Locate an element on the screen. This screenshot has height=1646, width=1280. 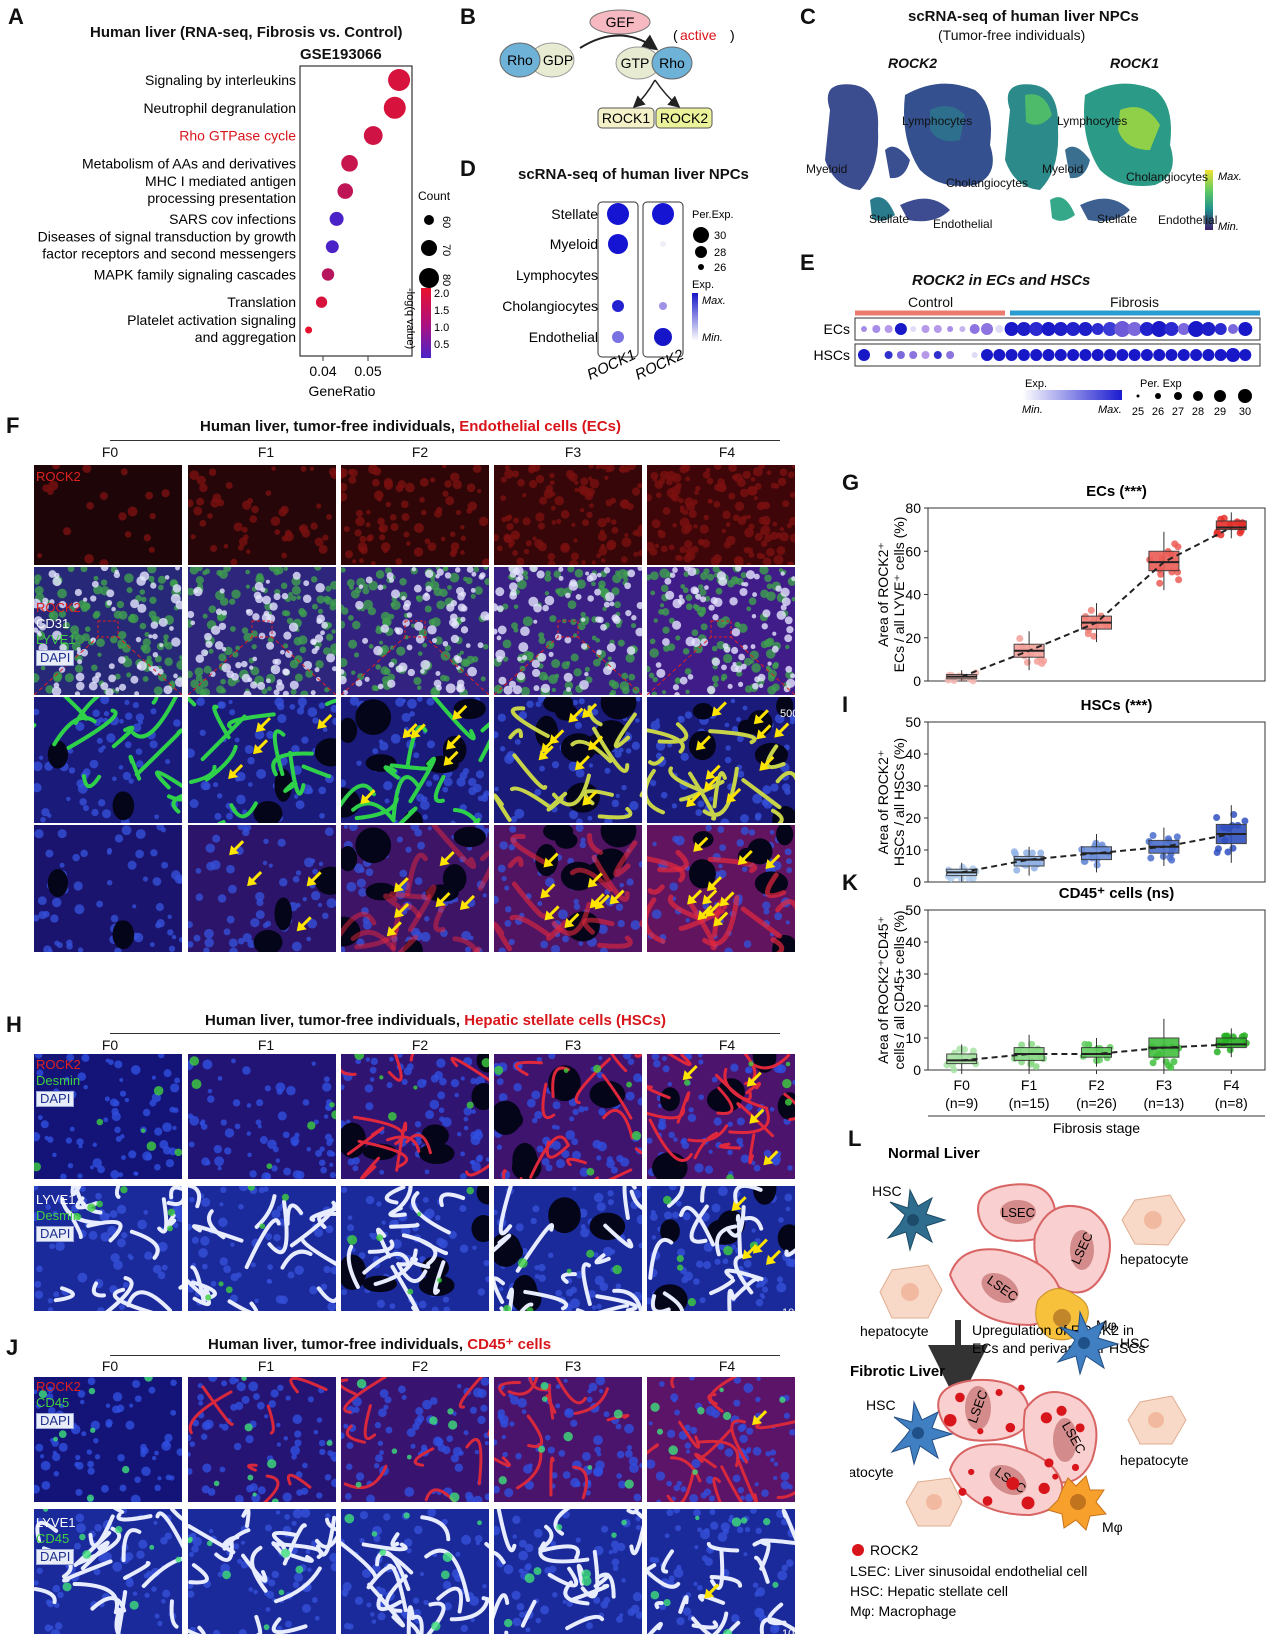
e-perexp-value: 30 is located at coordinates (1245, 412).